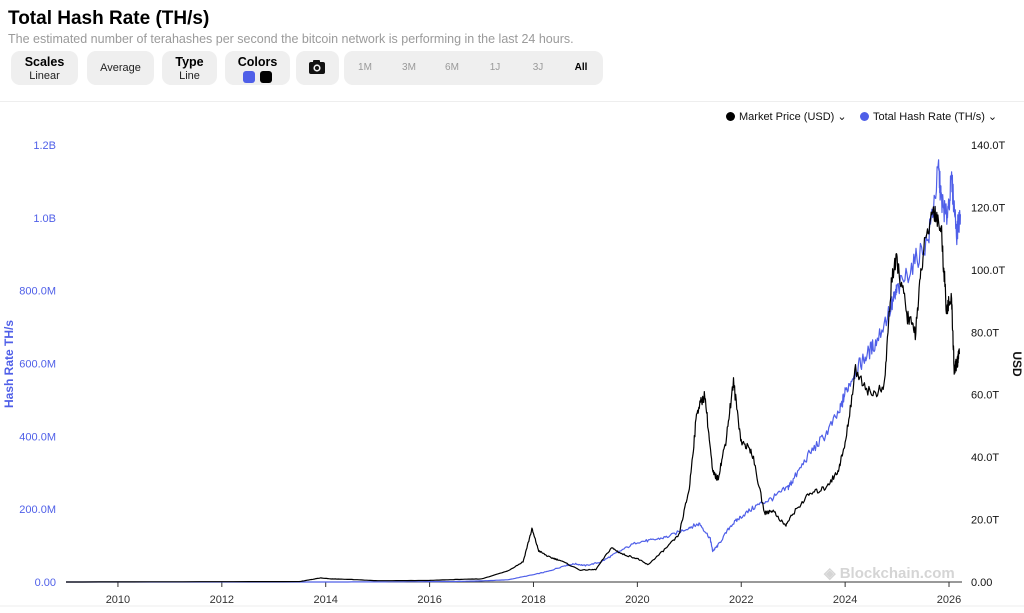 The height and width of the screenshot is (613, 1024). I want to click on blockchain-watermark: ◈ Blockchain.com, so click(889, 573).